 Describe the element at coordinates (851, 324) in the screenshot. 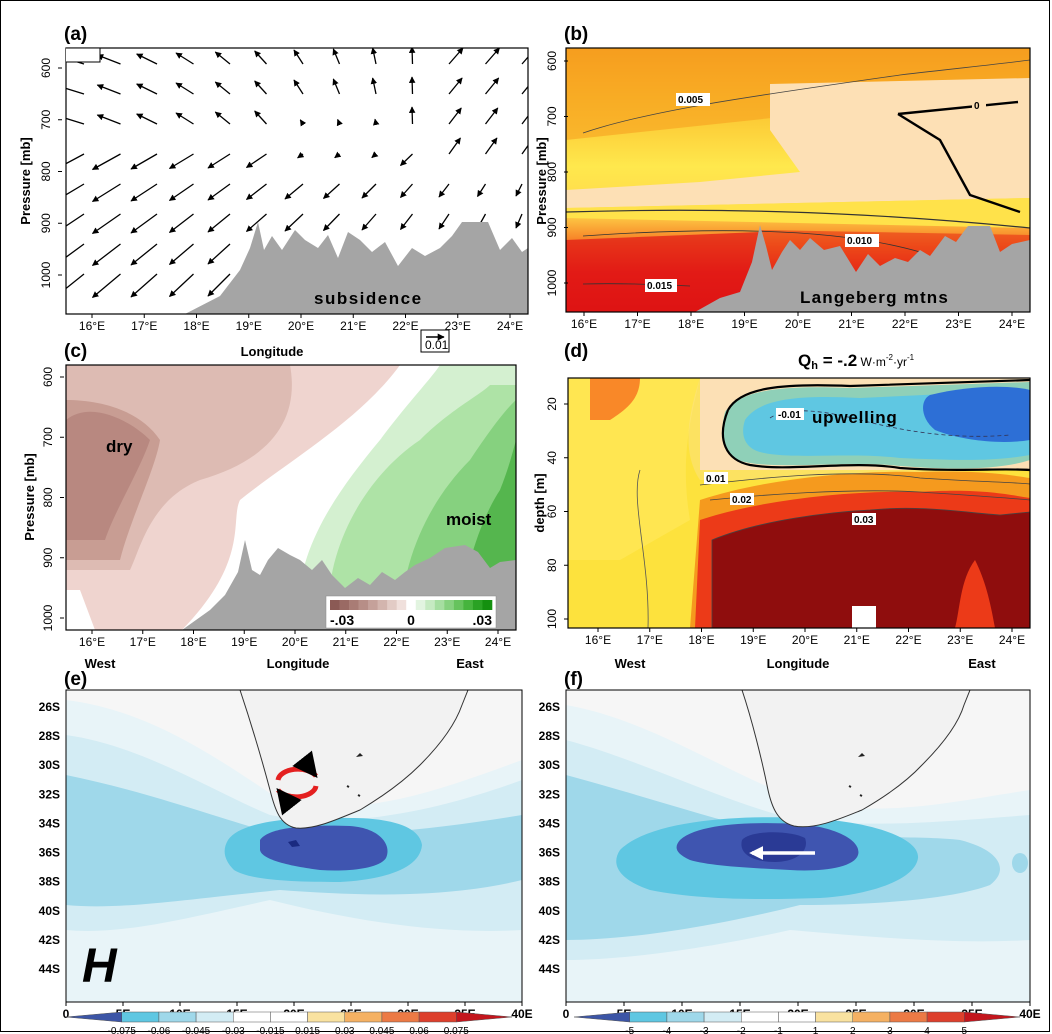

I see `b-x-tick-label: 21°E` at that location.